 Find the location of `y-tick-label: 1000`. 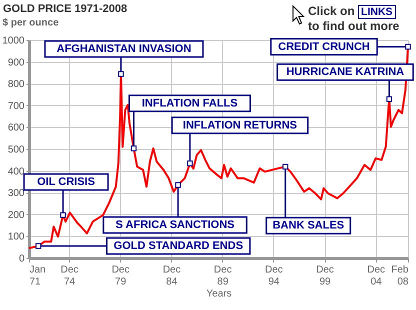

y-tick-label: 1000 is located at coordinates (13, 41).